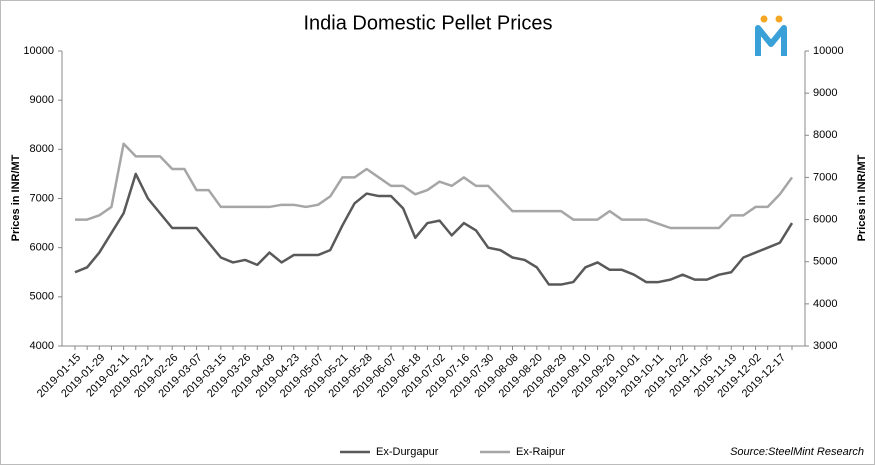 The height and width of the screenshot is (465, 875). Describe the element at coordinates (42, 248) in the screenshot. I see `y-tick-label: 6000` at that location.